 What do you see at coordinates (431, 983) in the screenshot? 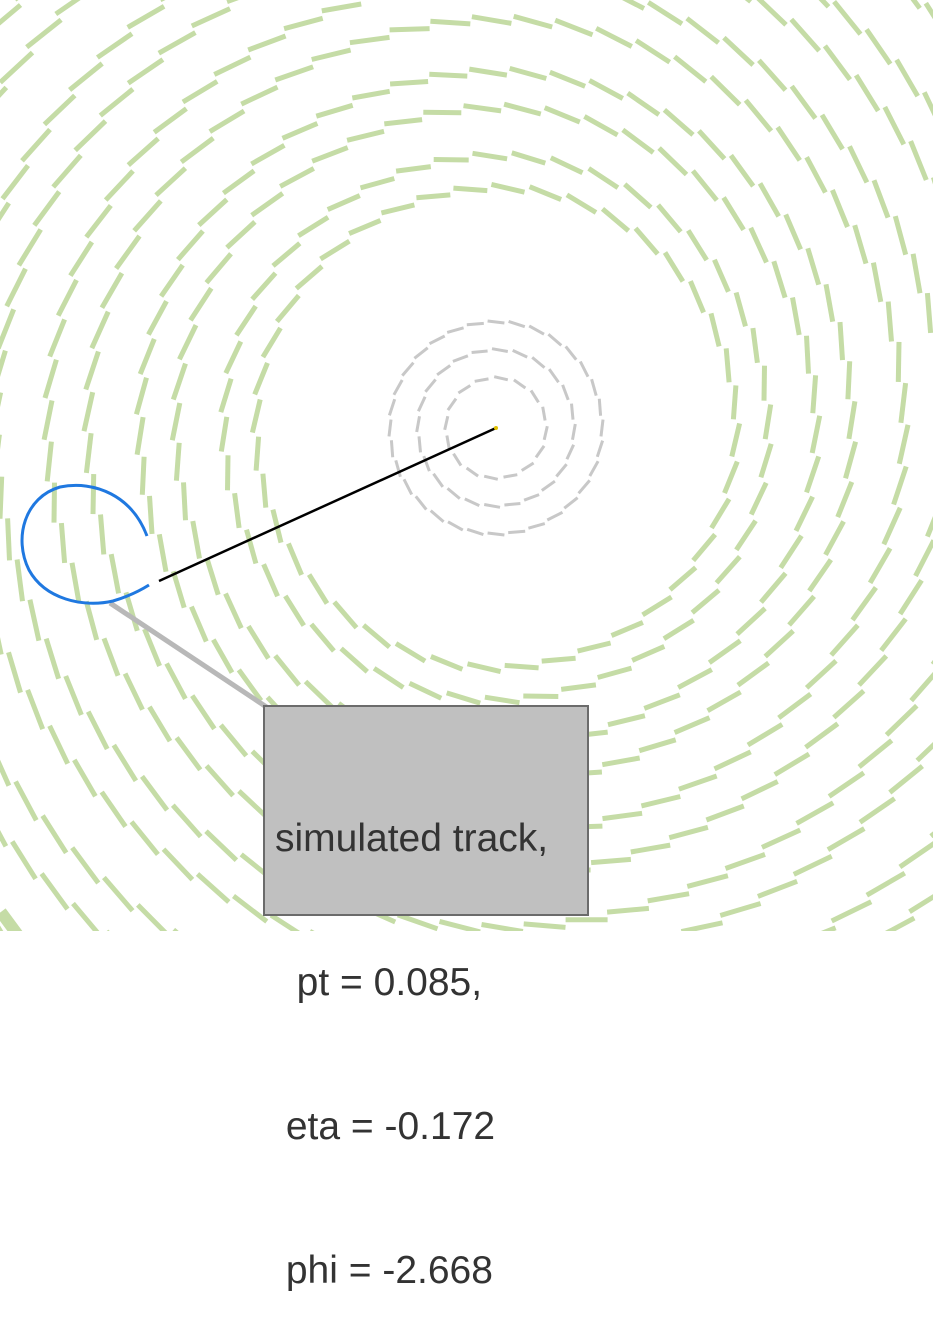
I see `label-line-pt: pt = 0.085,` at bounding box center [431, 983].